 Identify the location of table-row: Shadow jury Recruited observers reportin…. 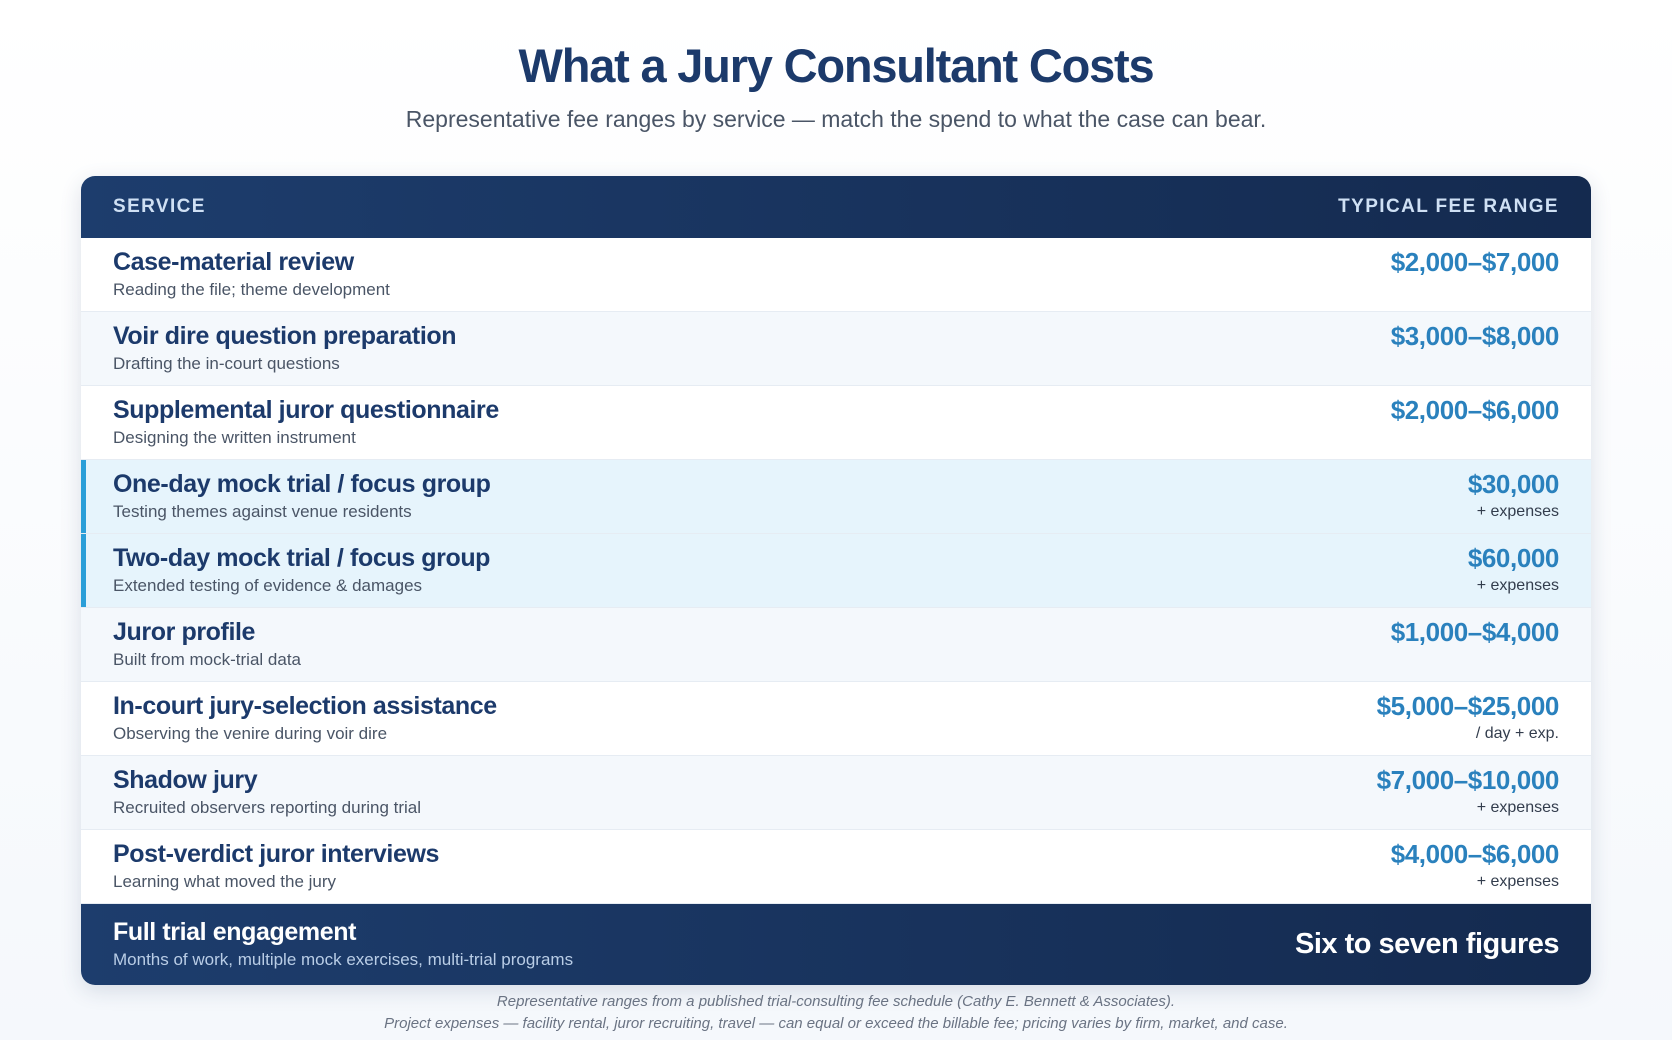
(836, 793).